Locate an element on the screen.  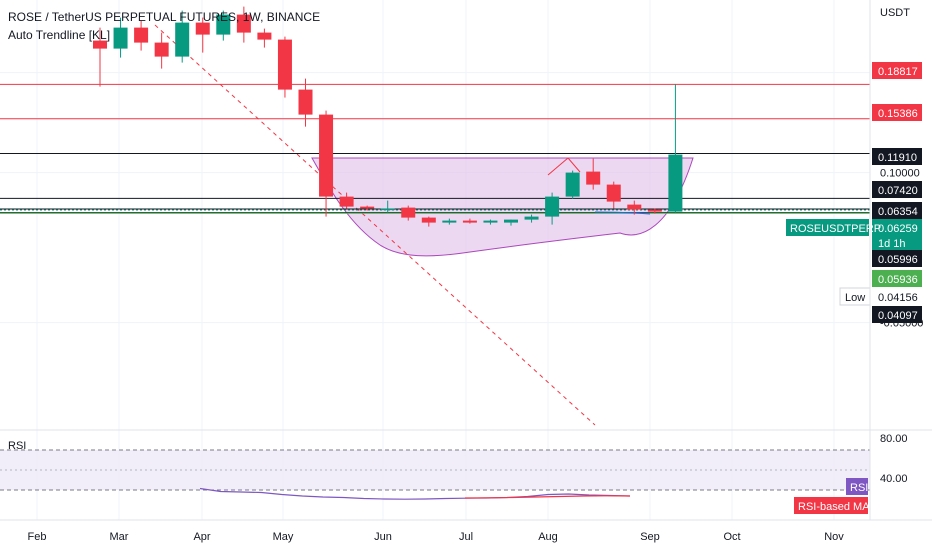
low-label: Low is located at coordinates (855, 298).